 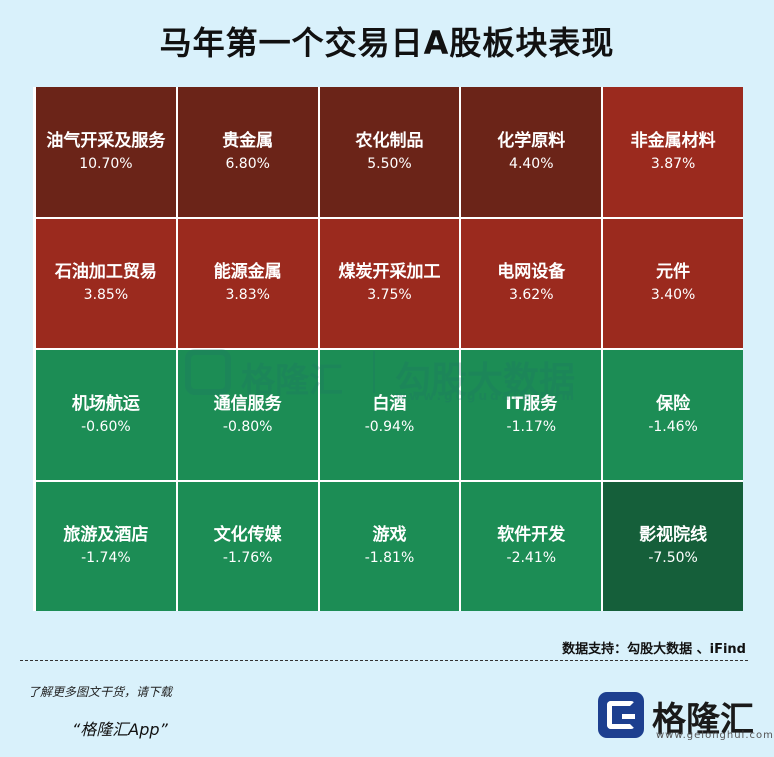 What do you see at coordinates (531, 152) in the screenshot?
I see `heatmap-cell: 化学原料 4.40%` at bounding box center [531, 152].